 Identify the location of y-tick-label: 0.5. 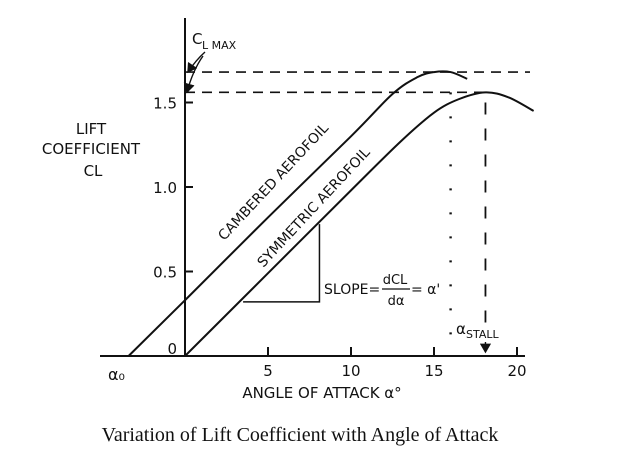
(165, 273).